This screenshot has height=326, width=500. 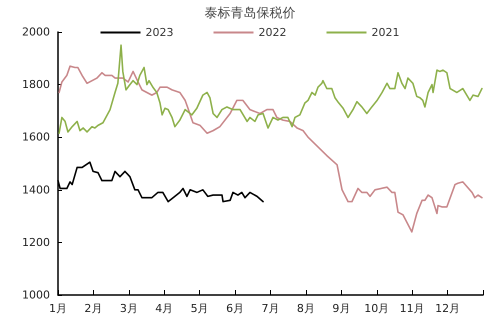 What do you see at coordinates (341, 308) in the screenshot?
I see `x-tick-label: 9月` at bounding box center [341, 308].